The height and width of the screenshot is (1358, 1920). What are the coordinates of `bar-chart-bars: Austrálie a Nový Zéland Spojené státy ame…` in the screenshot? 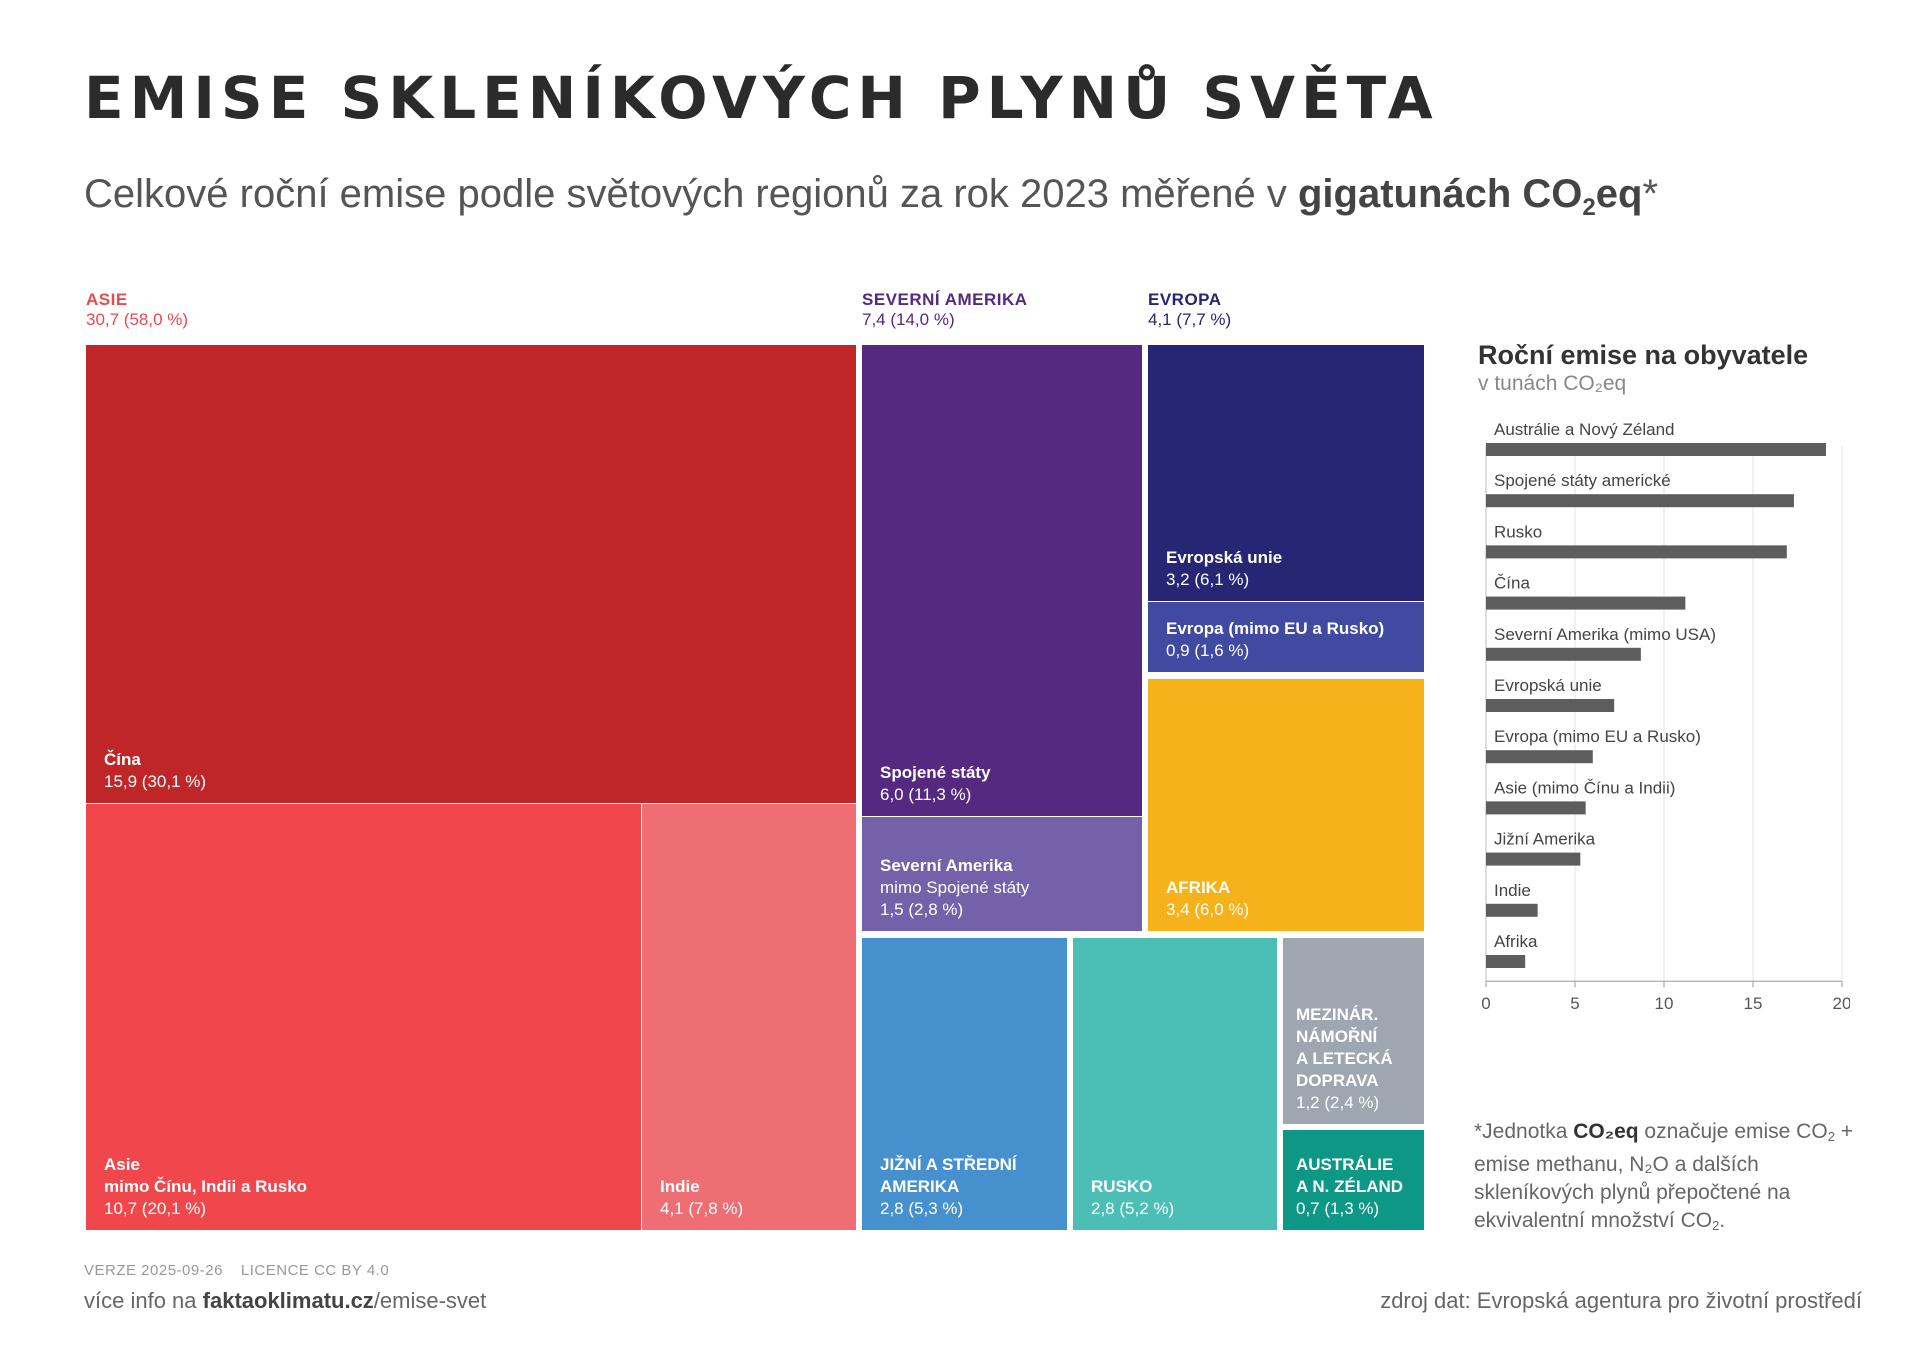 It's located at (1656, 694).